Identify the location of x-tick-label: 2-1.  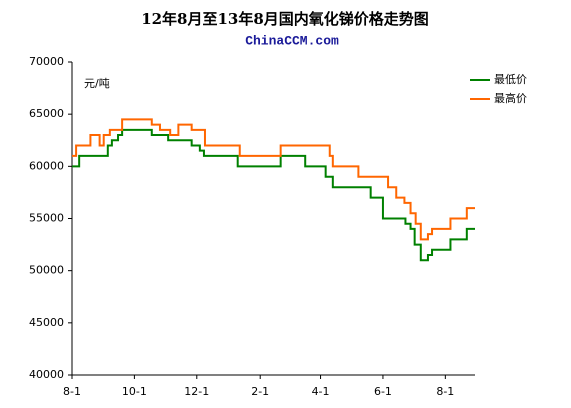
(260, 391).